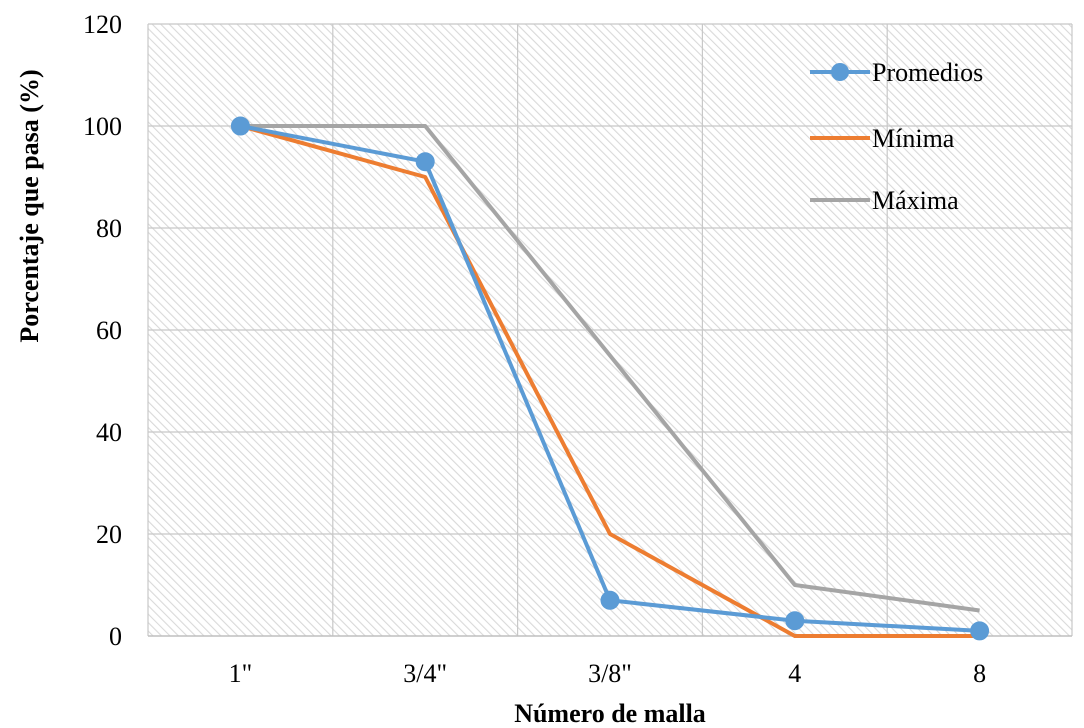 This screenshot has height=728, width=1084. I want to click on y-tick-label: 60, so click(109, 330).